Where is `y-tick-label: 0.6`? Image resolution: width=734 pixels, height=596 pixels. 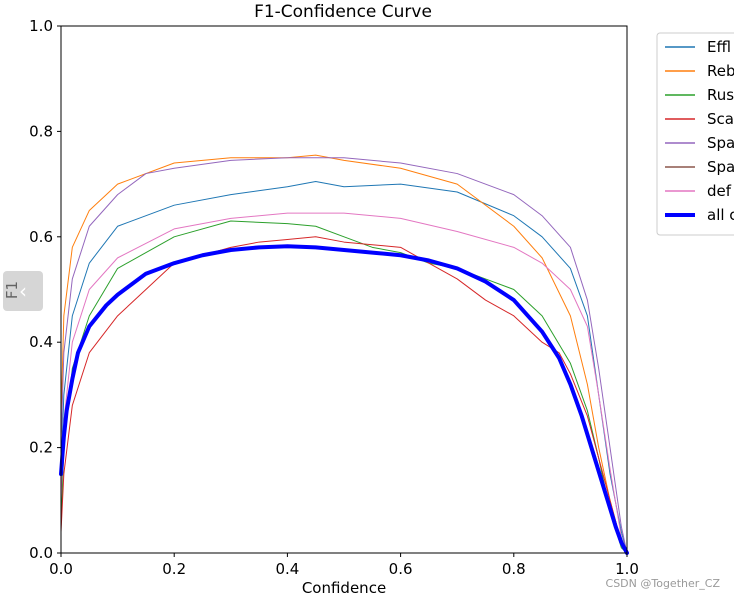
y-tick-label: 0.6 is located at coordinates (41, 237).